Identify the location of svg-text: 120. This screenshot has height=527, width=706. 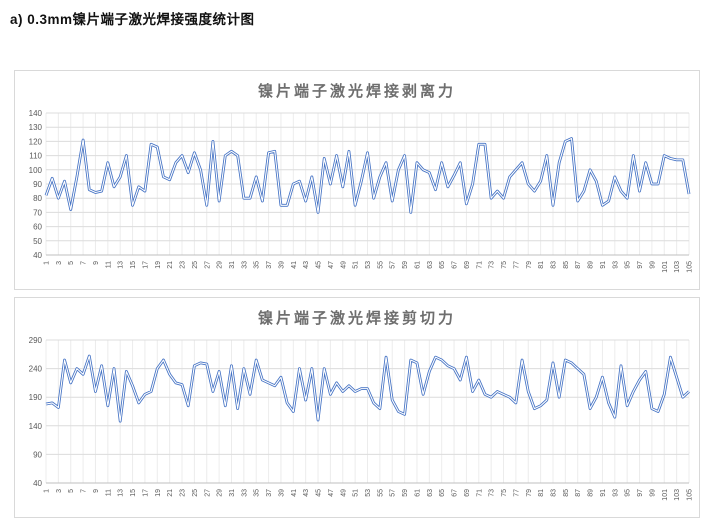
(36, 141).